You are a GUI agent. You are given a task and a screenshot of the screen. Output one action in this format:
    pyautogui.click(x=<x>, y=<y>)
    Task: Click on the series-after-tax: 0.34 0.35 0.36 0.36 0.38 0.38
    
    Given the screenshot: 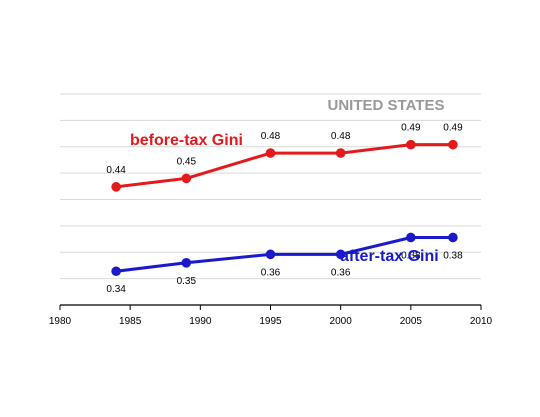 What is the action you would take?
    pyautogui.click(x=284, y=263)
    